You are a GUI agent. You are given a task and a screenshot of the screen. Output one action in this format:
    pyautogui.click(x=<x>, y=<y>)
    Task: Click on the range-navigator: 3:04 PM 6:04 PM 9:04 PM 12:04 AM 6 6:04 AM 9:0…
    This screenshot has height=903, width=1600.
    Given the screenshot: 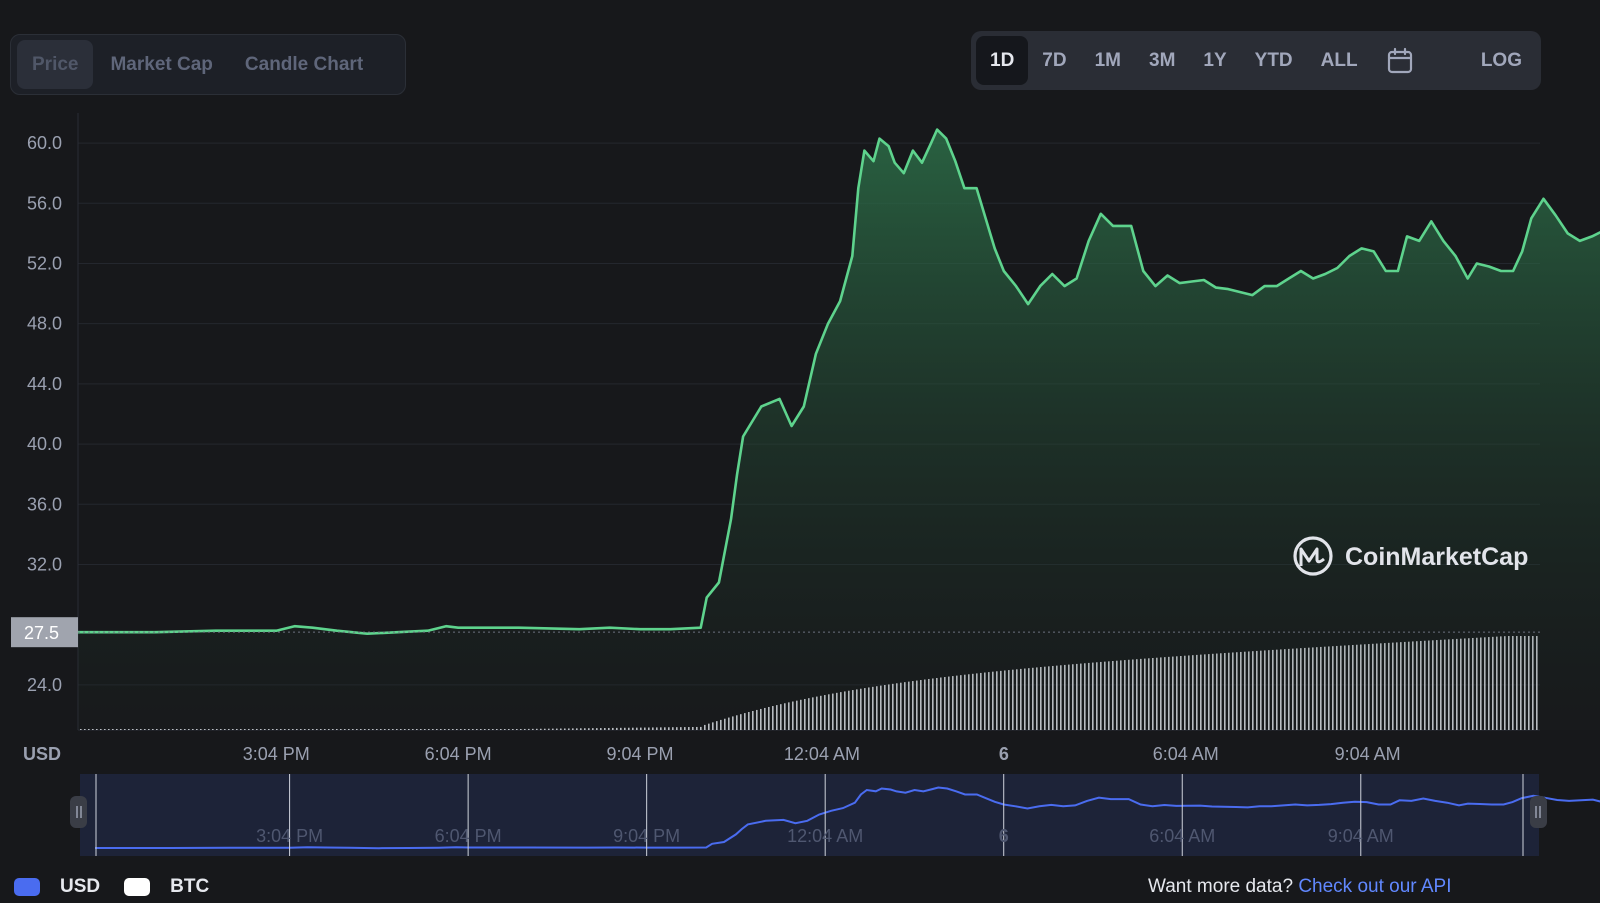 What is the action you would take?
    pyautogui.click(x=835, y=815)
    